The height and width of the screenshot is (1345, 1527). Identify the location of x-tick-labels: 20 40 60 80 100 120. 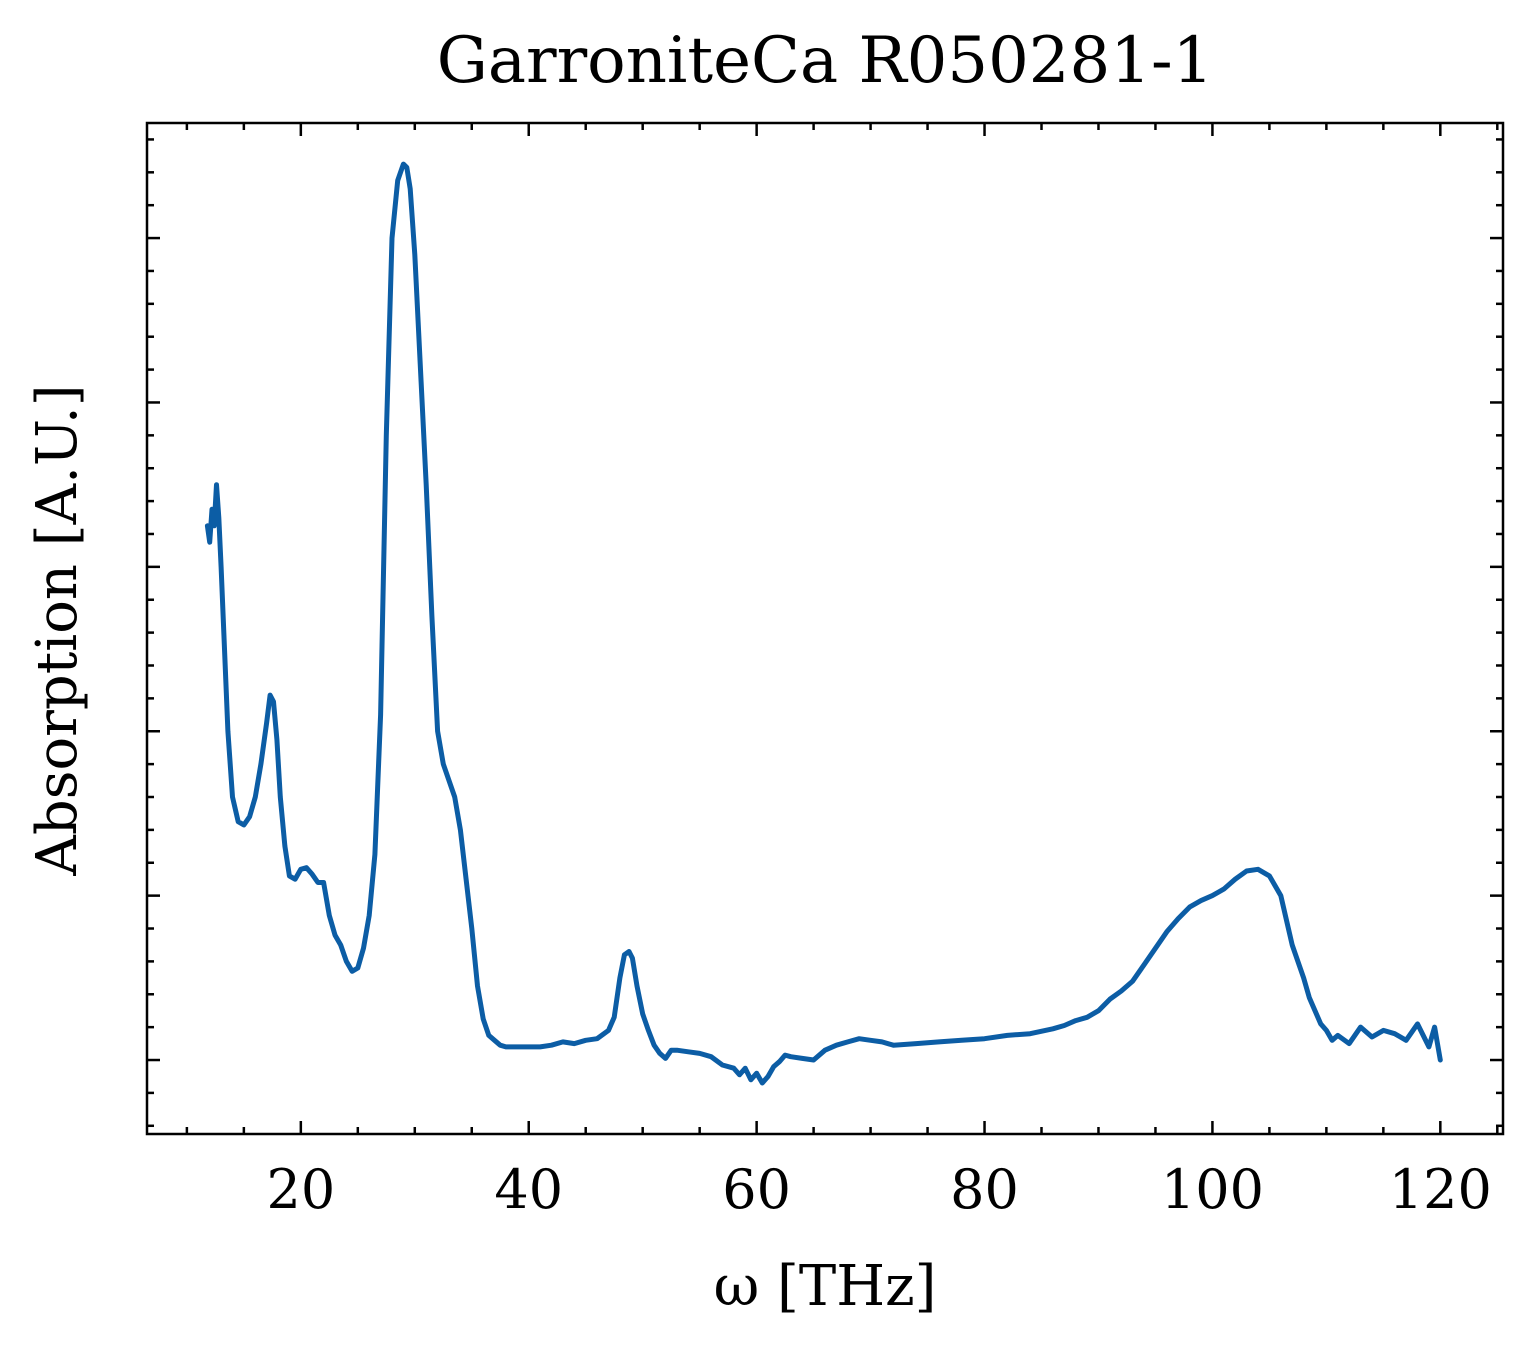
(878, 1189).